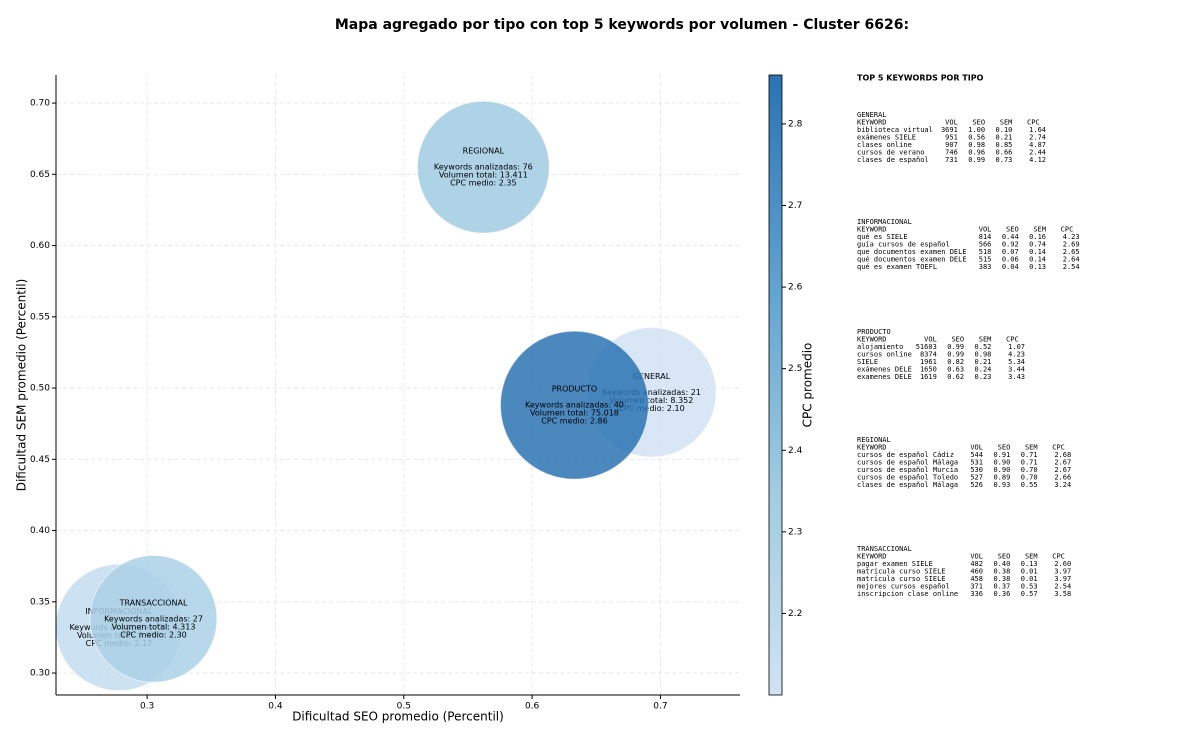  I want to click on table-cell: cursos de español Toledo, so click(907, 478).